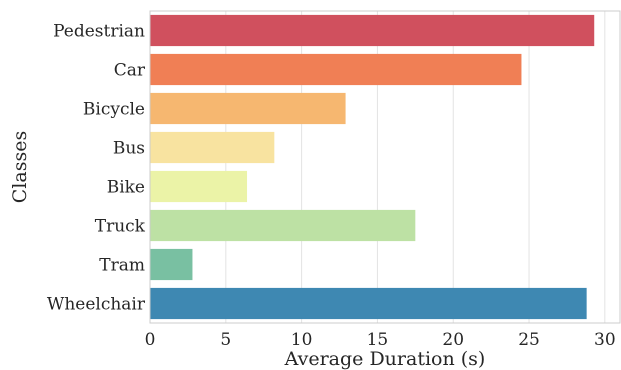 The height and width of the screenshot is (370, 621). I want to click on x-tick-label: 5, so click(225, 340).